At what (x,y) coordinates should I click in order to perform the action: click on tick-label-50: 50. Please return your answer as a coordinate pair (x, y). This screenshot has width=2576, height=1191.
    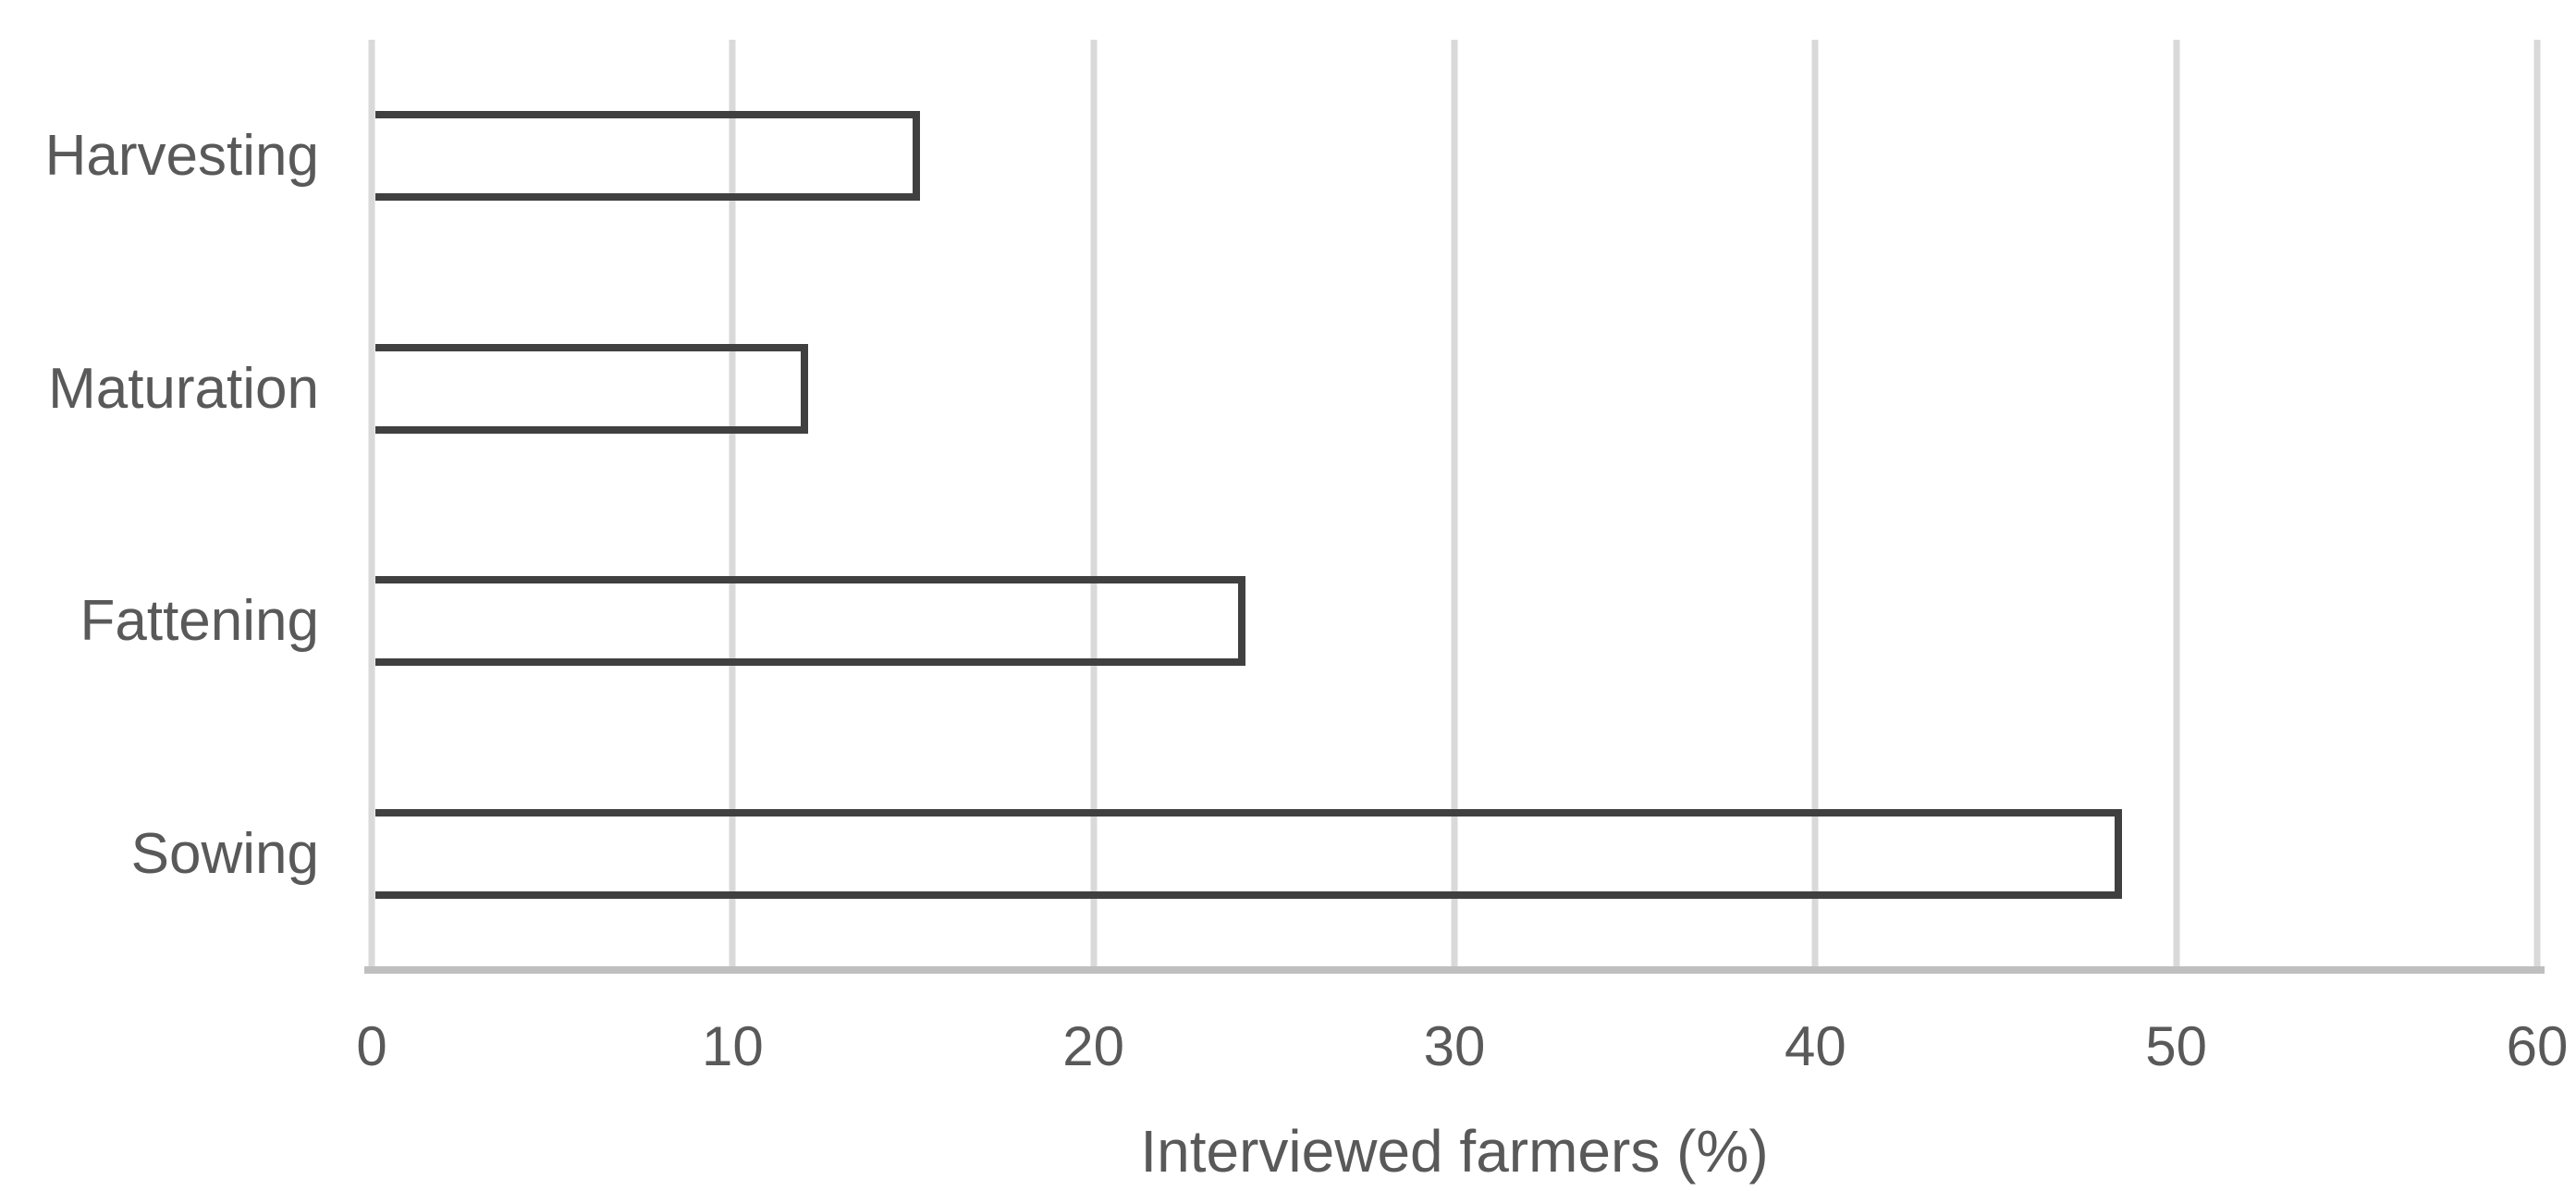
    Looking at the image, I should click on (2176, 1046).